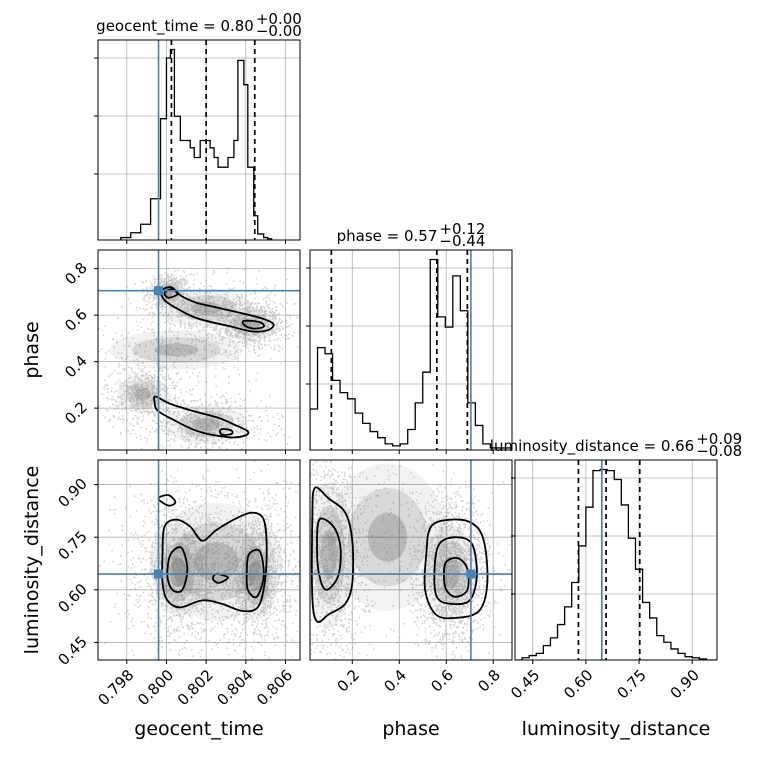 The image size is (760, 760). What do you see at coordinates (348, 681) in the screenshot?
I see `x-tick-label-phase: 0.2` at bounding box center [348, 681].